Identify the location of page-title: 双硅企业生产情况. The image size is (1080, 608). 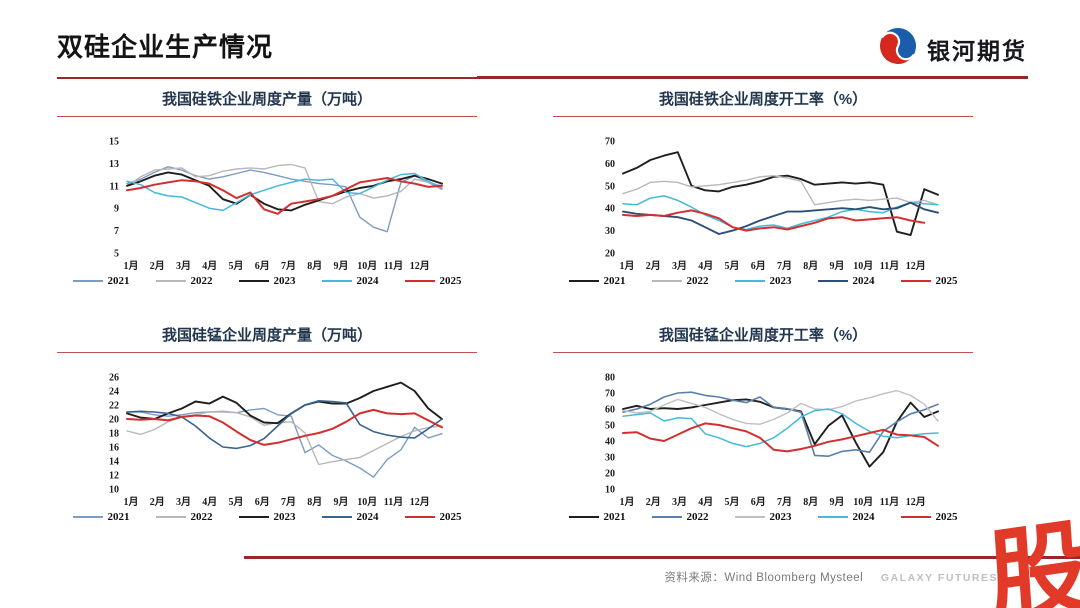
(165, 47).